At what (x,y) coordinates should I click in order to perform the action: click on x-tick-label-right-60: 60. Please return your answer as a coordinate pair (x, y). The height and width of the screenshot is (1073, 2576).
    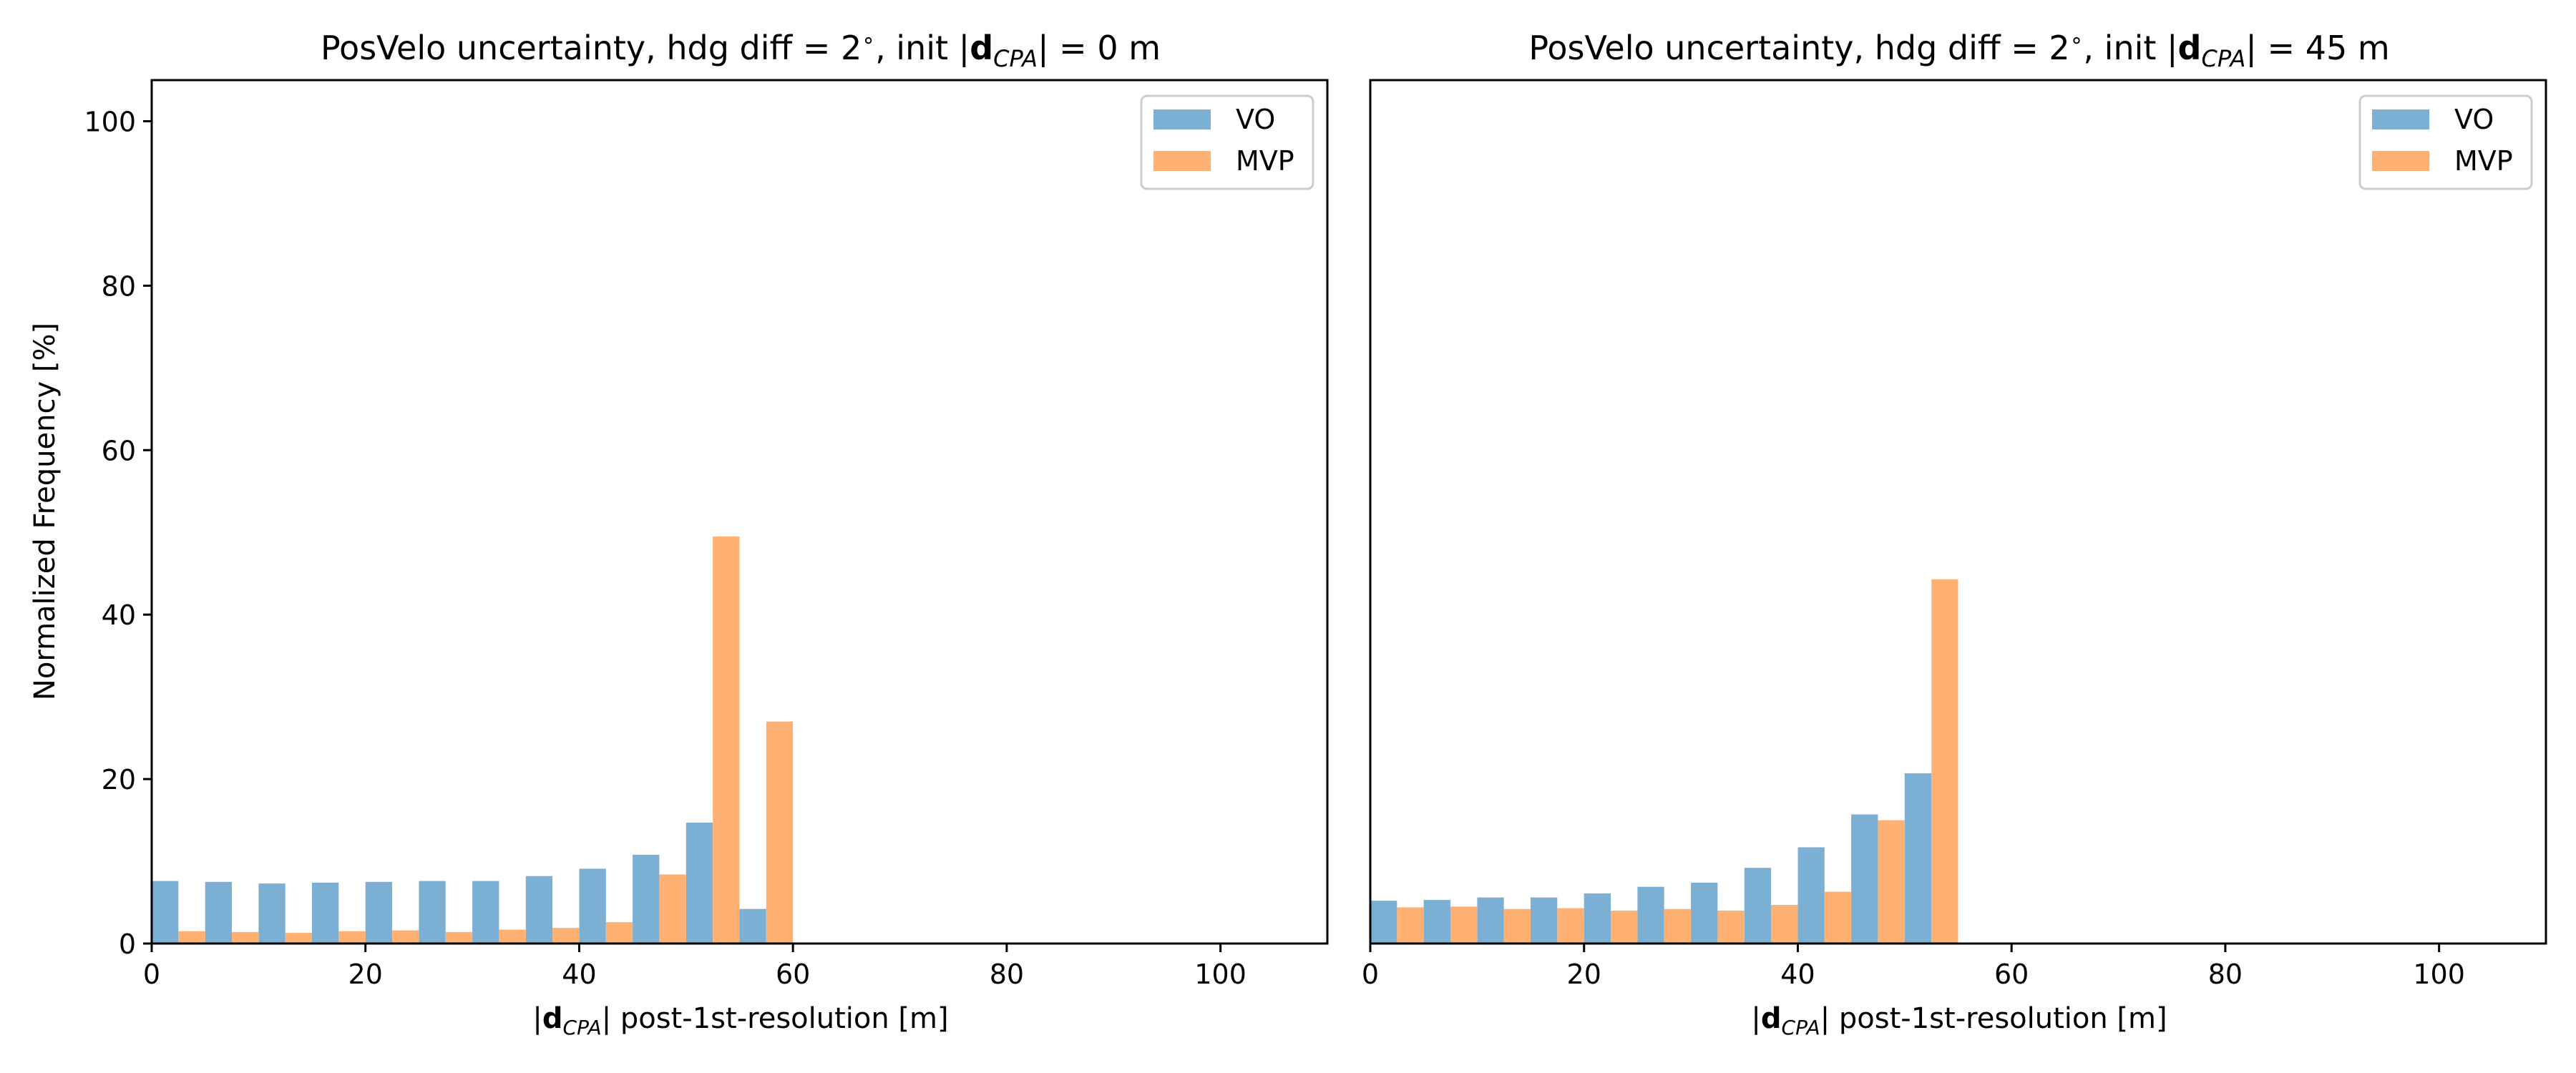
    Looking at the image, I should click on (2011, 974).